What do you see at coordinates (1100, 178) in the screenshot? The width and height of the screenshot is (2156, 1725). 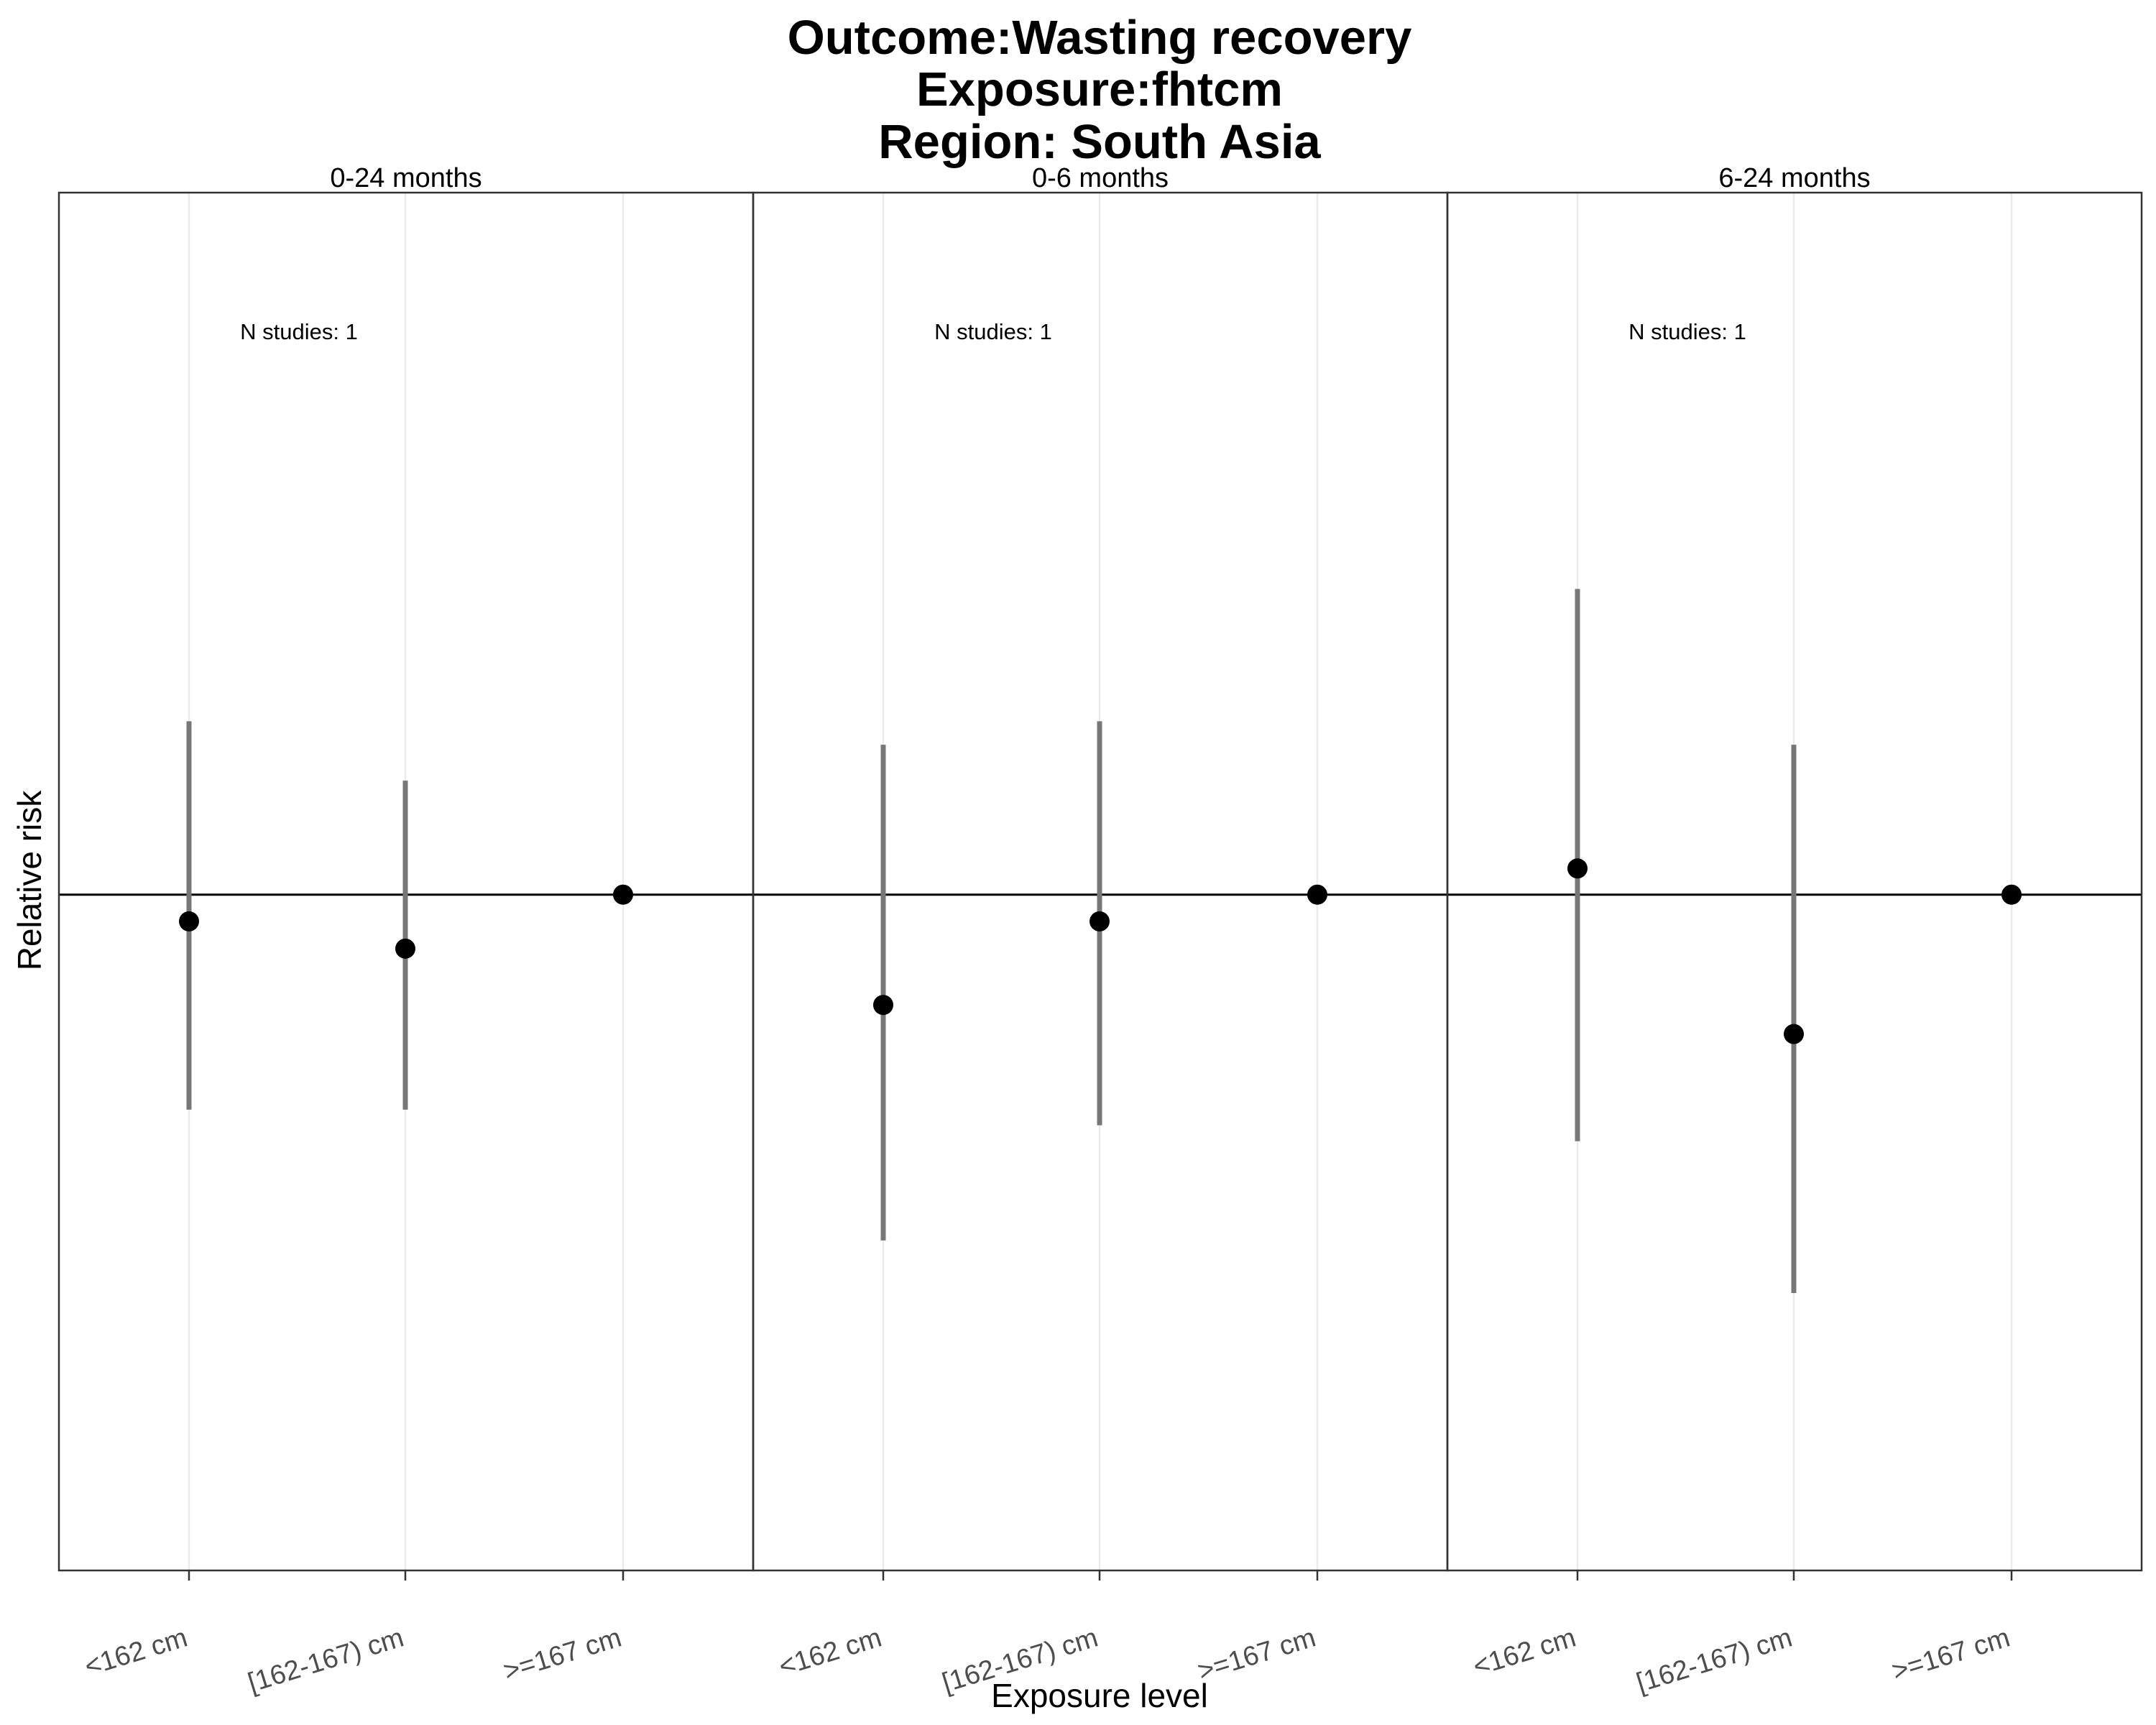 I see `panel-strip-label: 0-6 months` at bounding box center [1100, 178].